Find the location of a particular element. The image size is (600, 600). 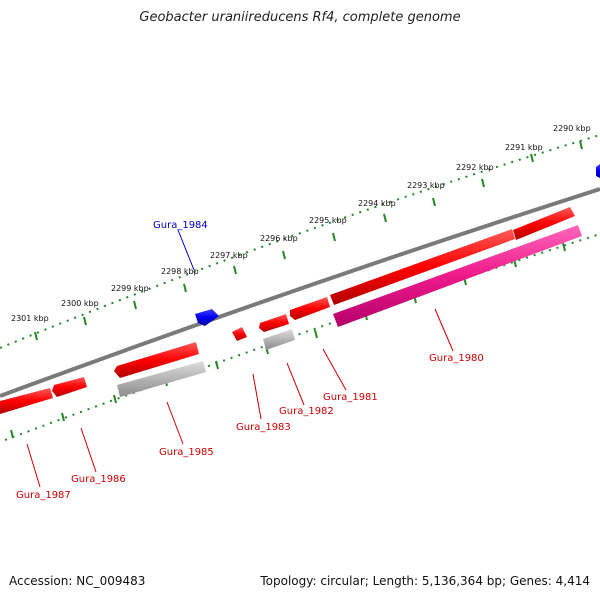

label-gura-1984: Gura_1984 is located at coordinates (180, 225).